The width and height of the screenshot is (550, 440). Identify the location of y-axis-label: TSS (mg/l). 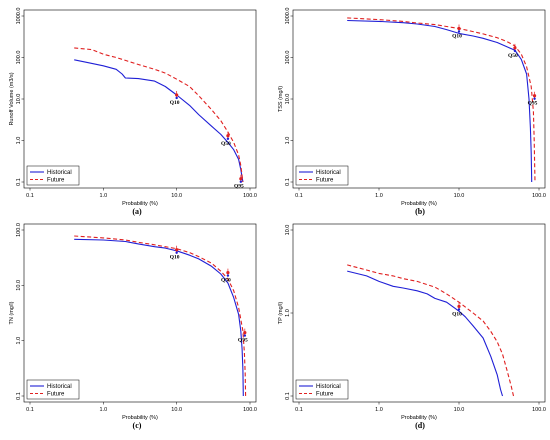
(281, 99).